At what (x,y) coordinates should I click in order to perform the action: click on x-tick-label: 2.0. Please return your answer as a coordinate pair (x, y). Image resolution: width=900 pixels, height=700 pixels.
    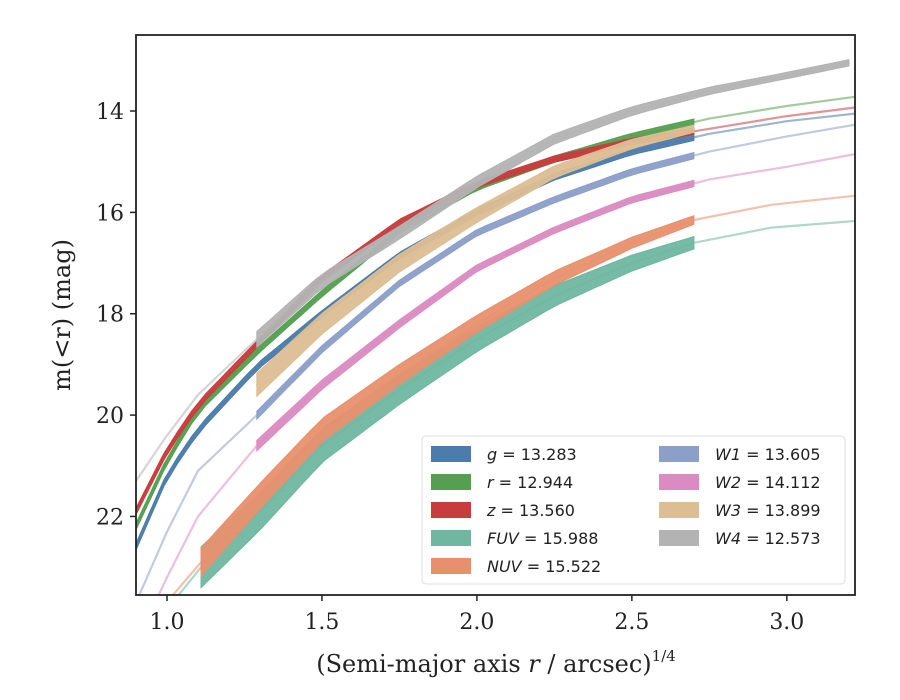
    Looking at the image, I should click on (476, 622).